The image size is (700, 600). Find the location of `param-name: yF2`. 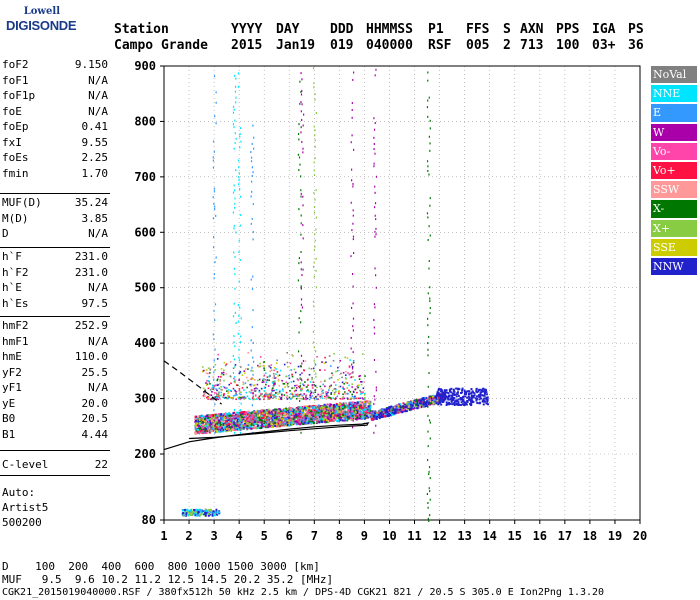

param-name: yF2 is located at coordinates (12, 372).